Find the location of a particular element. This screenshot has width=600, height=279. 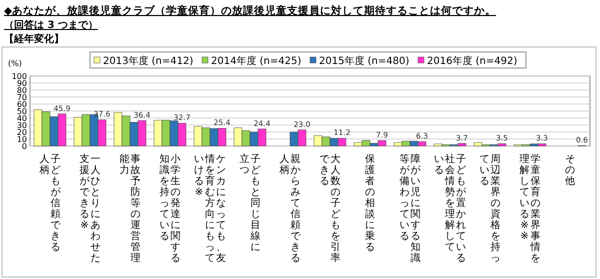

y-tick-label: 10 is located at coordinates (21, 139).